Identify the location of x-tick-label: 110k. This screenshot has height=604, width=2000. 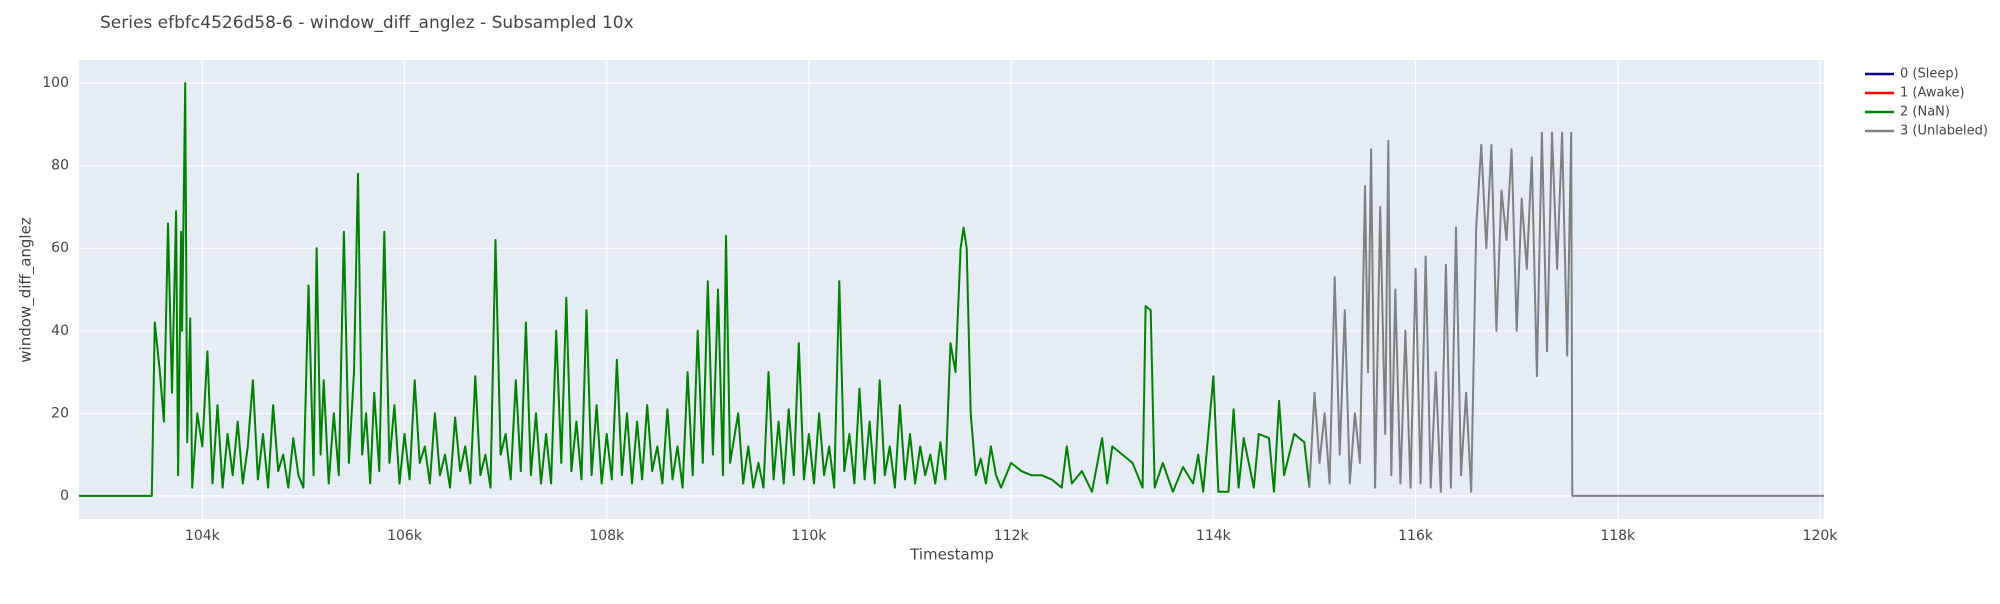
(810, 536).